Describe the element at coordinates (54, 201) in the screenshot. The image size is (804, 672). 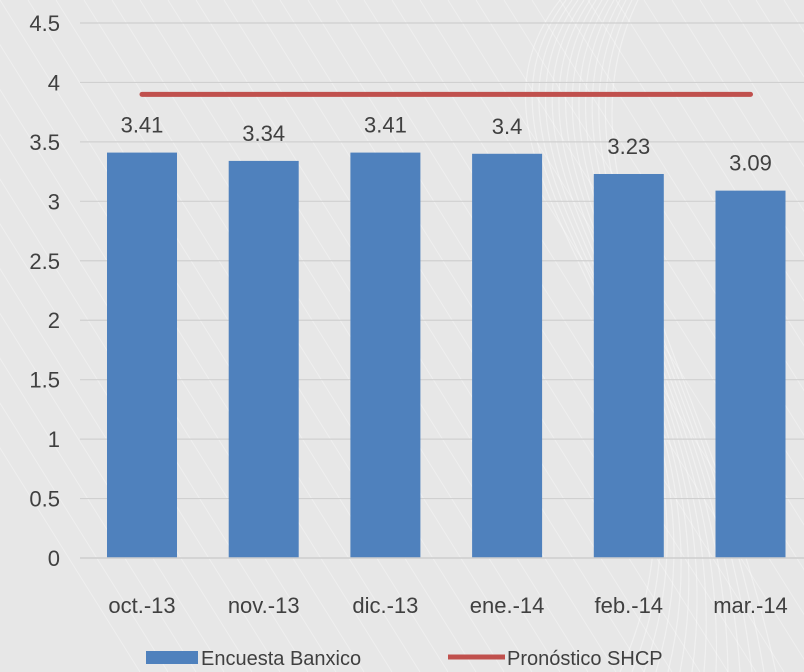
I see `y-tick-label: 3` at that location.